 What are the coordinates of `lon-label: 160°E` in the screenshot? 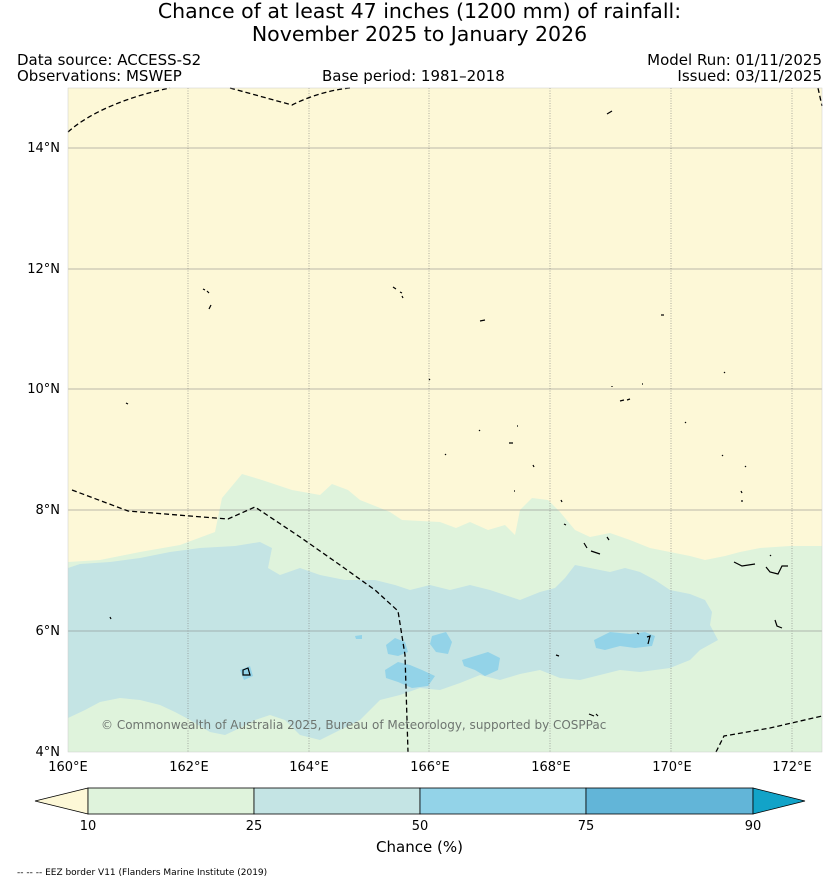 It's located at (68, 767).